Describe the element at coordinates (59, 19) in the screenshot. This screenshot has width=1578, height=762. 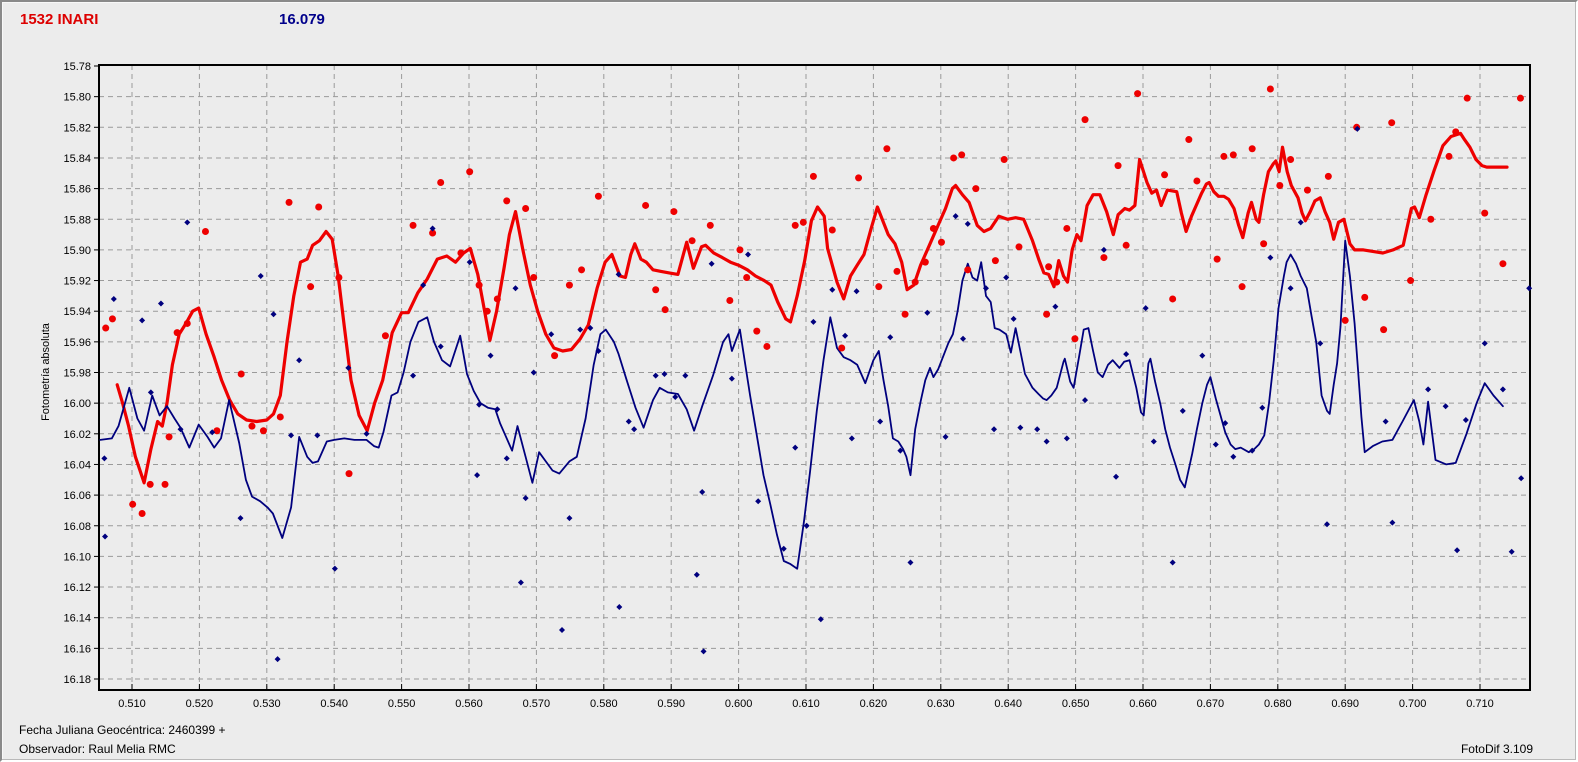
I see `object-title: 1532 INARI` at that location.